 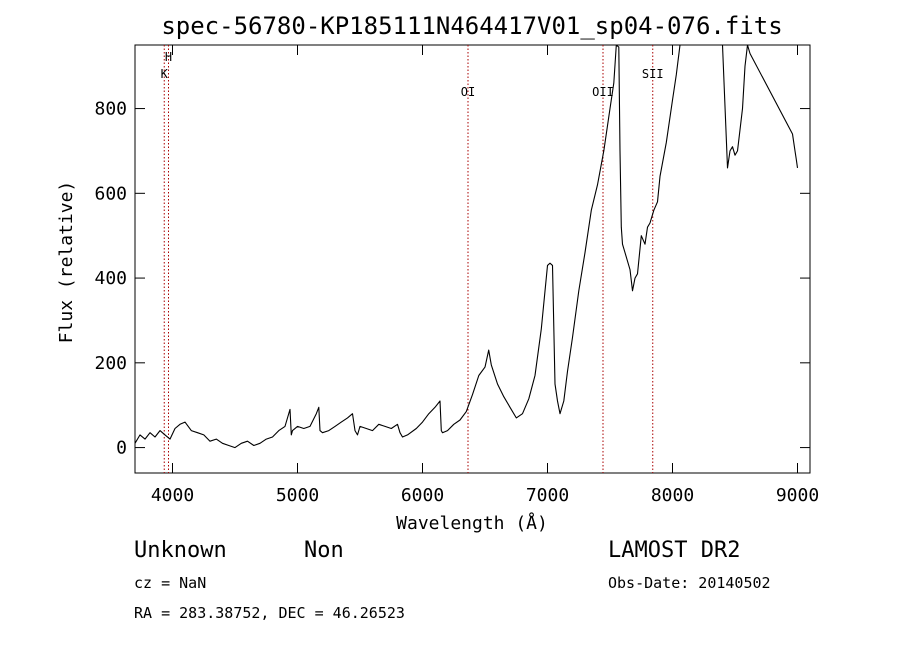 I want to click on redshift-text: cz = NaN, so click(x=170, y=583).